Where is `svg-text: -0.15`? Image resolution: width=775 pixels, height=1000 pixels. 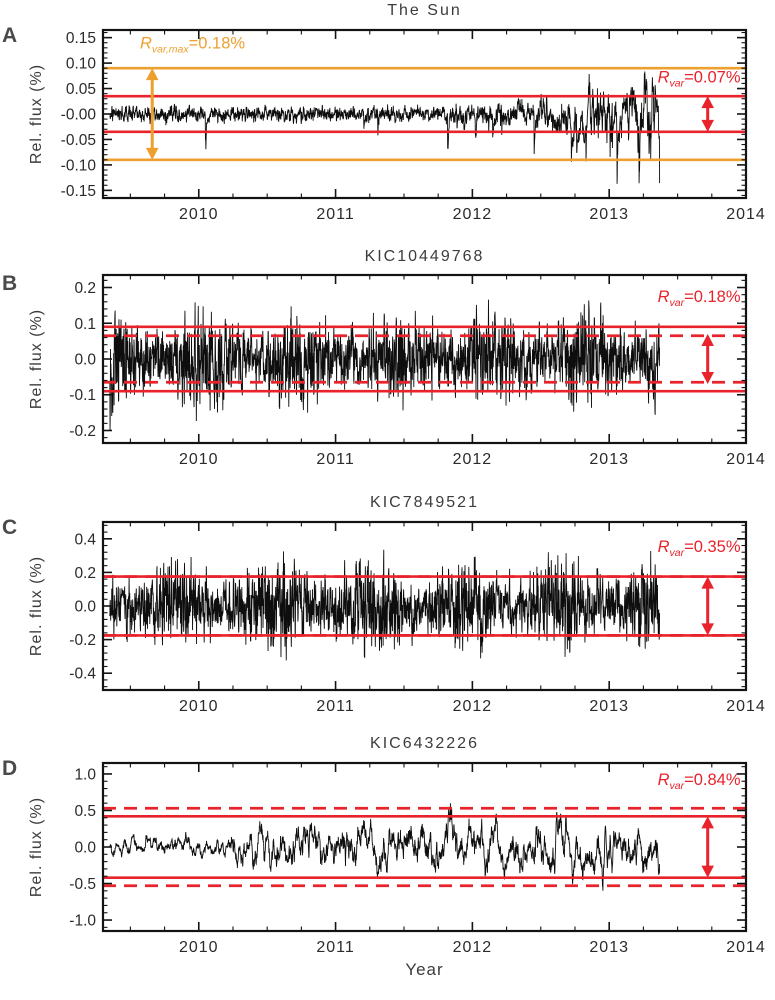
svg-text: -0.15 is located at coordinates (78, 191).